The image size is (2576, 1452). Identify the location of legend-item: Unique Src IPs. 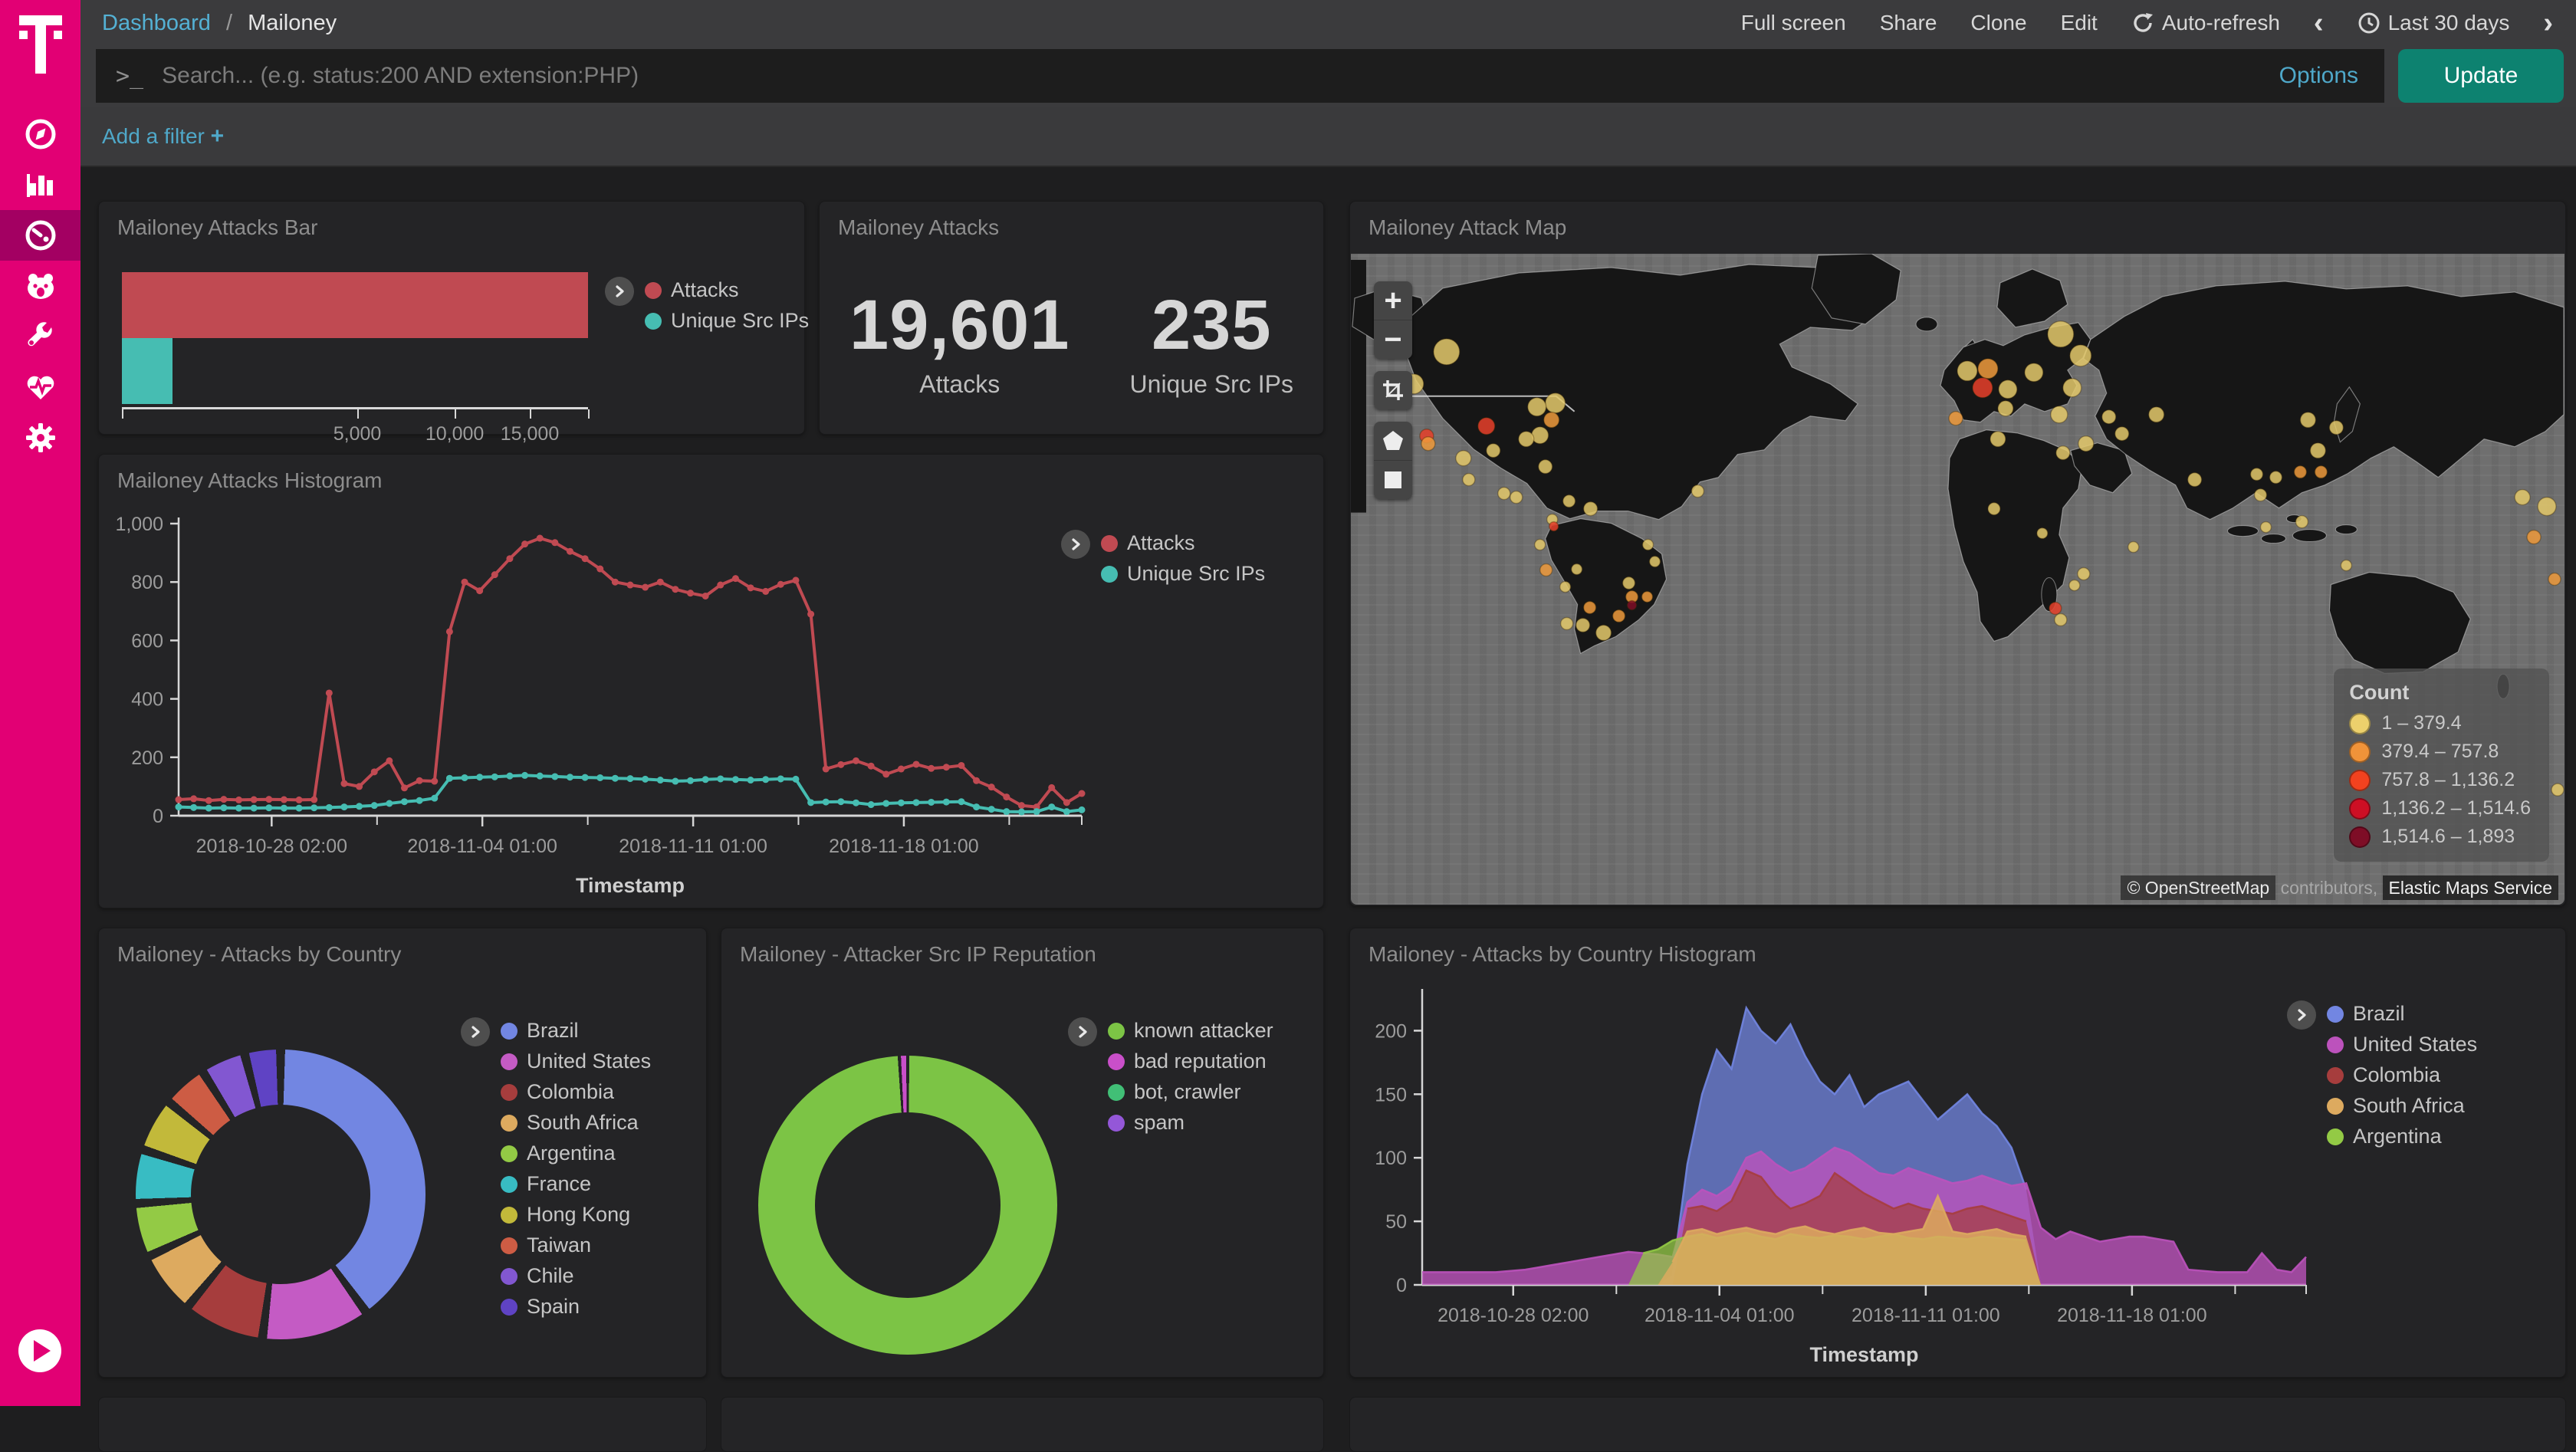
(1183, 574).